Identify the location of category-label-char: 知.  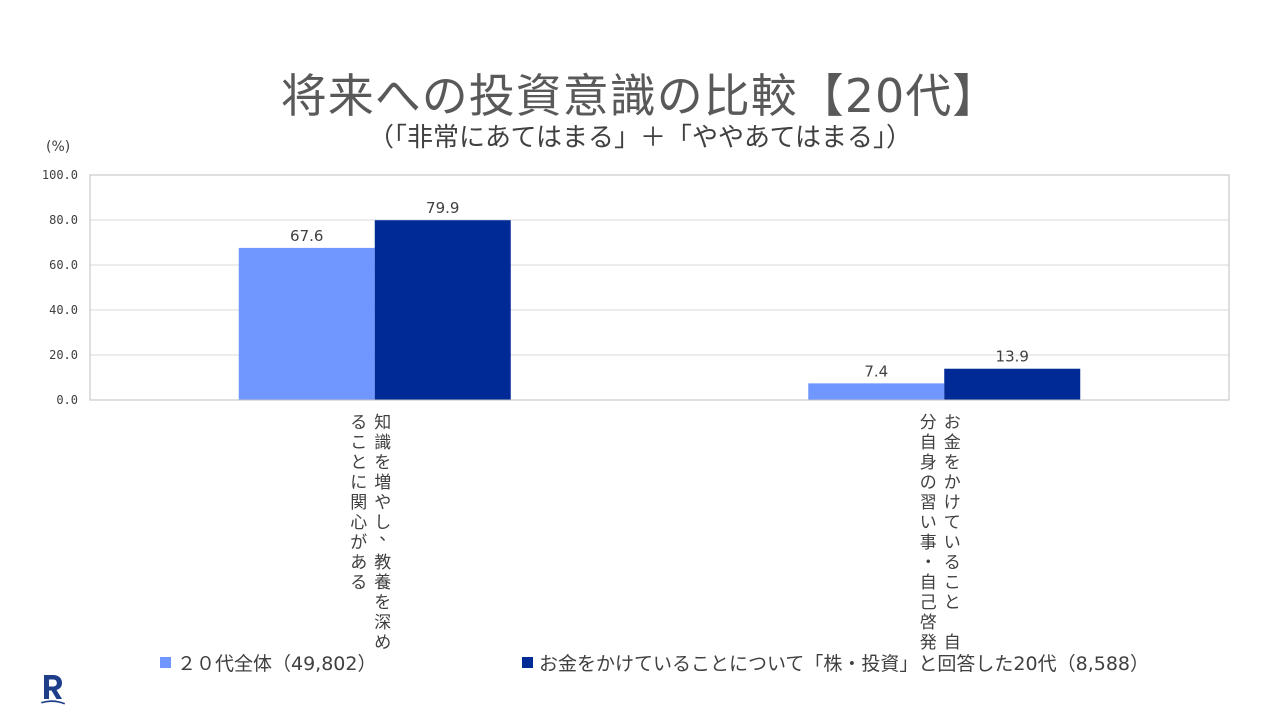
(382, 423).